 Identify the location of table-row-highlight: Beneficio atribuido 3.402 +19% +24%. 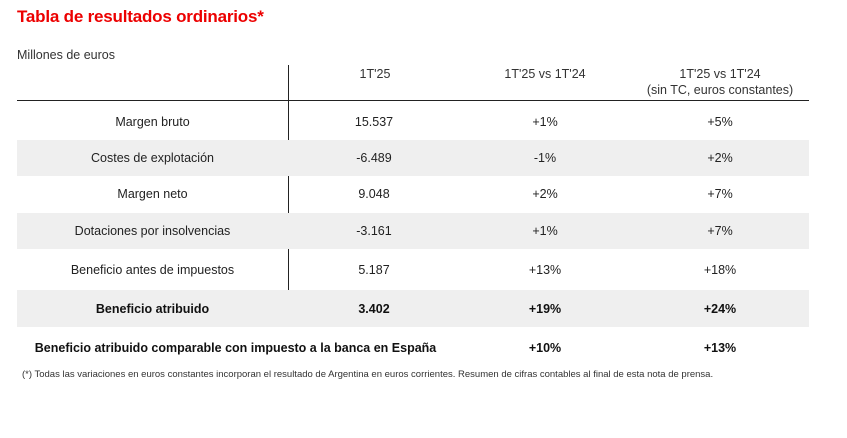
(413, 308).